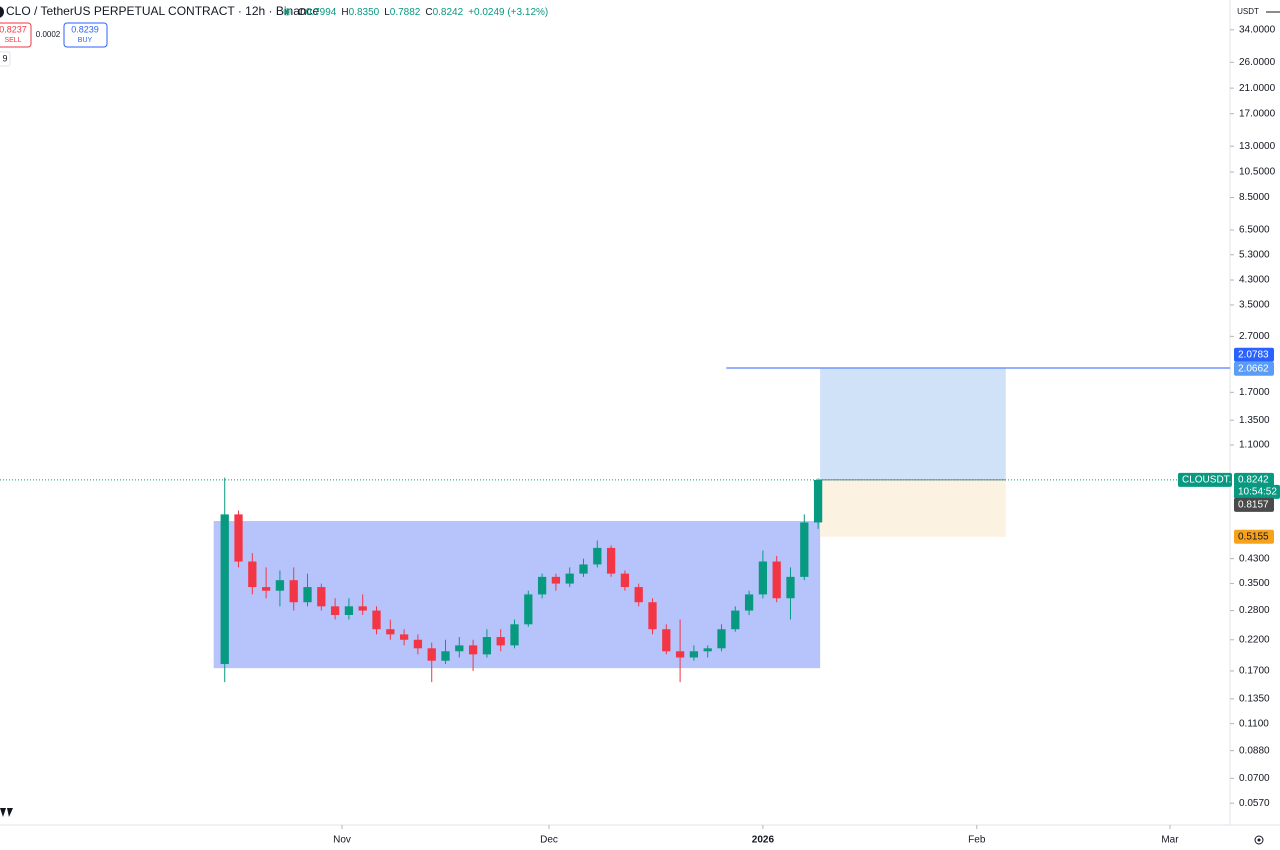 Image resolution: width=1280 pixels, height=850 pixels. I want to click on ohlc-change: +0.0249 (+3.12%), so click(508, 12).